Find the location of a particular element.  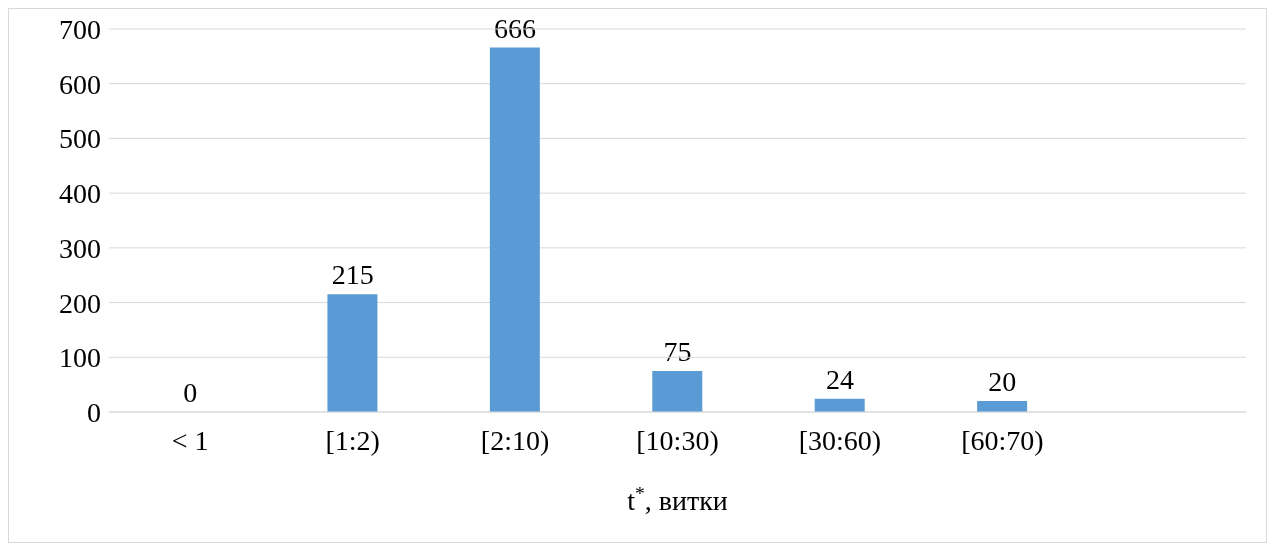

data-label: 75 is located at coordinates (677, 351).